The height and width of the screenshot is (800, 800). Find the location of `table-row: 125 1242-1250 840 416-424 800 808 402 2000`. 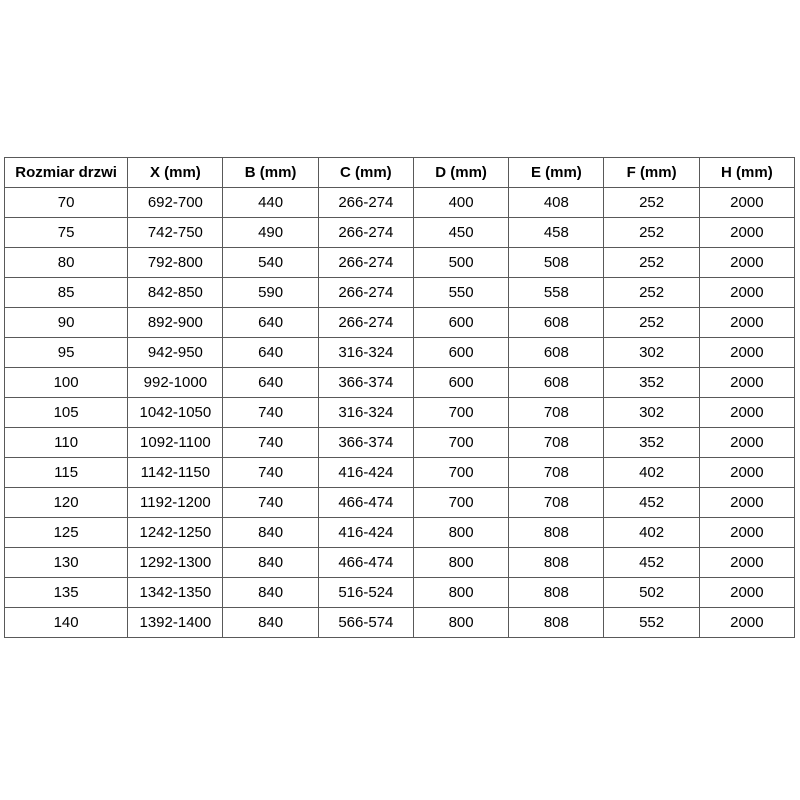

table-row: 125 1242-1250 840 416-424 800 808 402 2000 is located at coordinates (399, 532).